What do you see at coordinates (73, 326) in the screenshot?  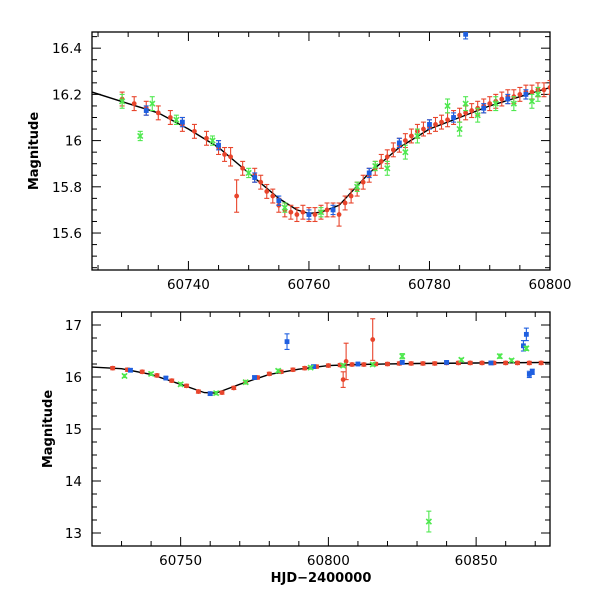 I see `y-tick-label: 17` at bounding box center [73, 326].